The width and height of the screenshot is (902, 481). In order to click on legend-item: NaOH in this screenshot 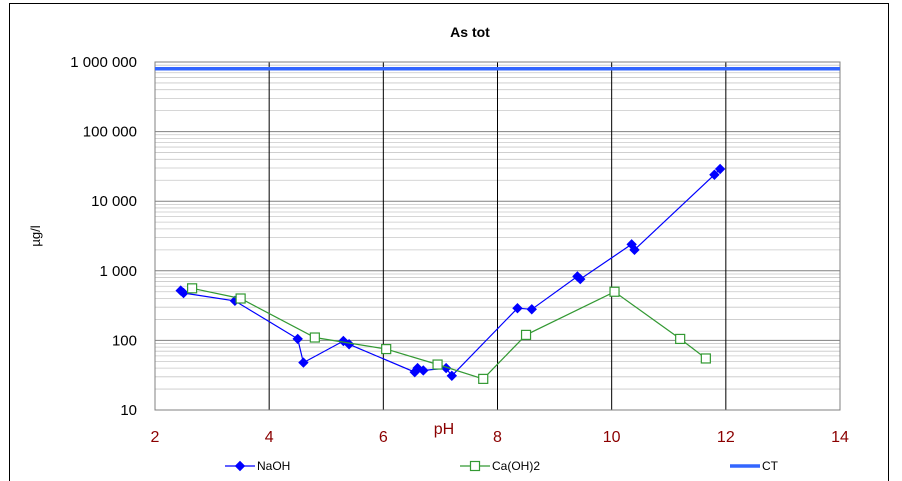, I will do `click(257, 466)`.